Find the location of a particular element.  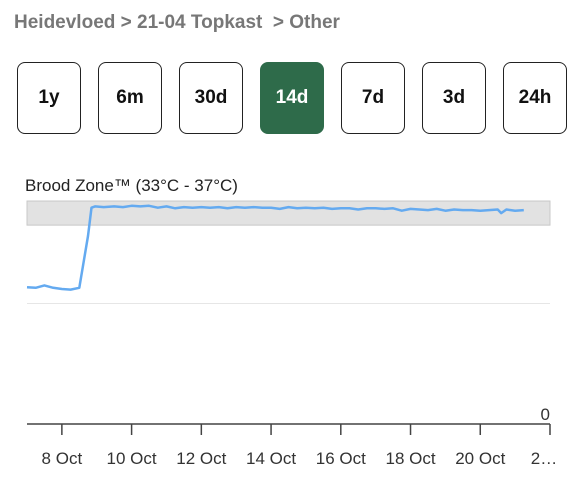

chart-title: Brood Zone™ (33°C - 37°C) is located at coordinates (131, 185).